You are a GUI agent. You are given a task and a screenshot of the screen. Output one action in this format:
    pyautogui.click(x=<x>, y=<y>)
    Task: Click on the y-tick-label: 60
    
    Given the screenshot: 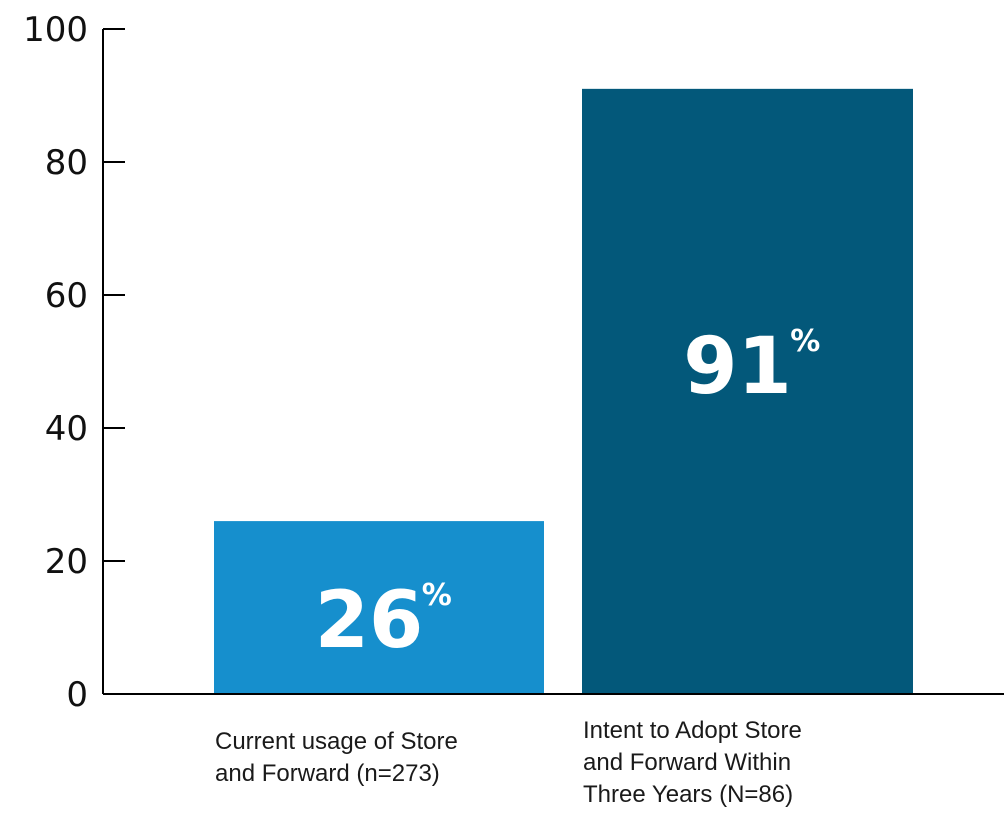 What is the action you would take?
    pyautogui.click(x=66, y=296)
    